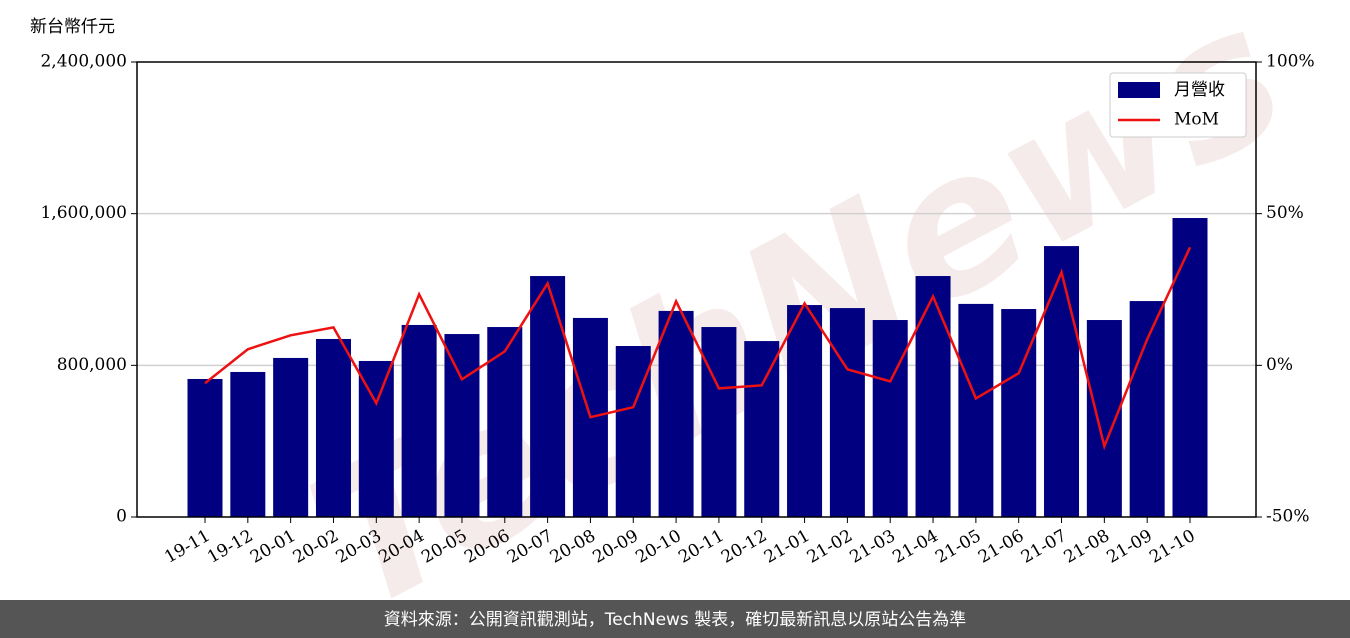  What do you see at coordinates (92, 365) in the screenshot?
I see `y-tick-label: 800,000` at bounding box center [92, 365].